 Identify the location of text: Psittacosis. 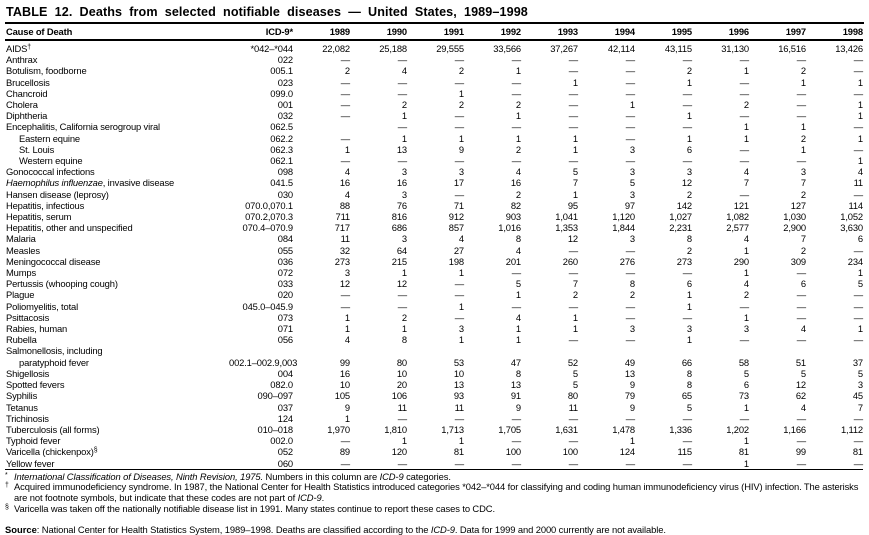
(28, 317).